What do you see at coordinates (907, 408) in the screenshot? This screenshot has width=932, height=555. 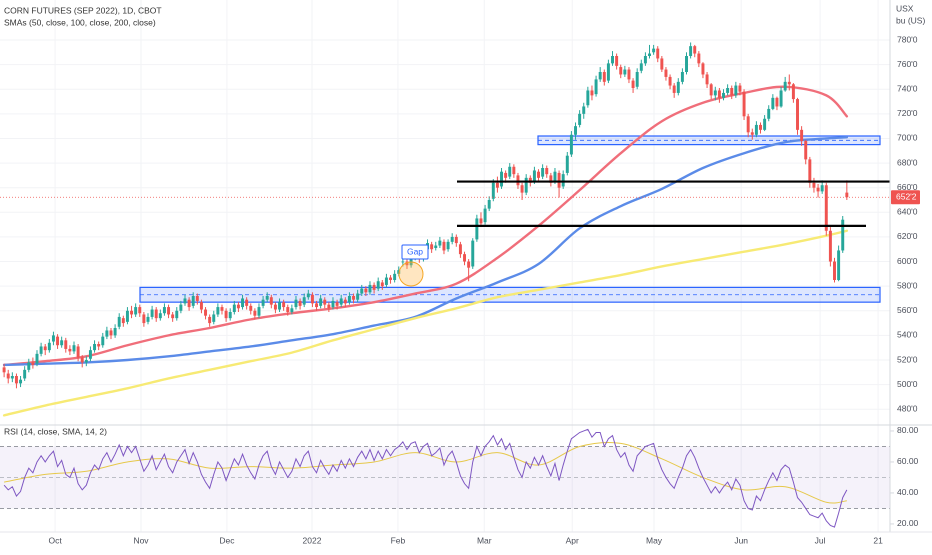 I see `y-tick-label: 480'0` at bounding box center [907, 408].